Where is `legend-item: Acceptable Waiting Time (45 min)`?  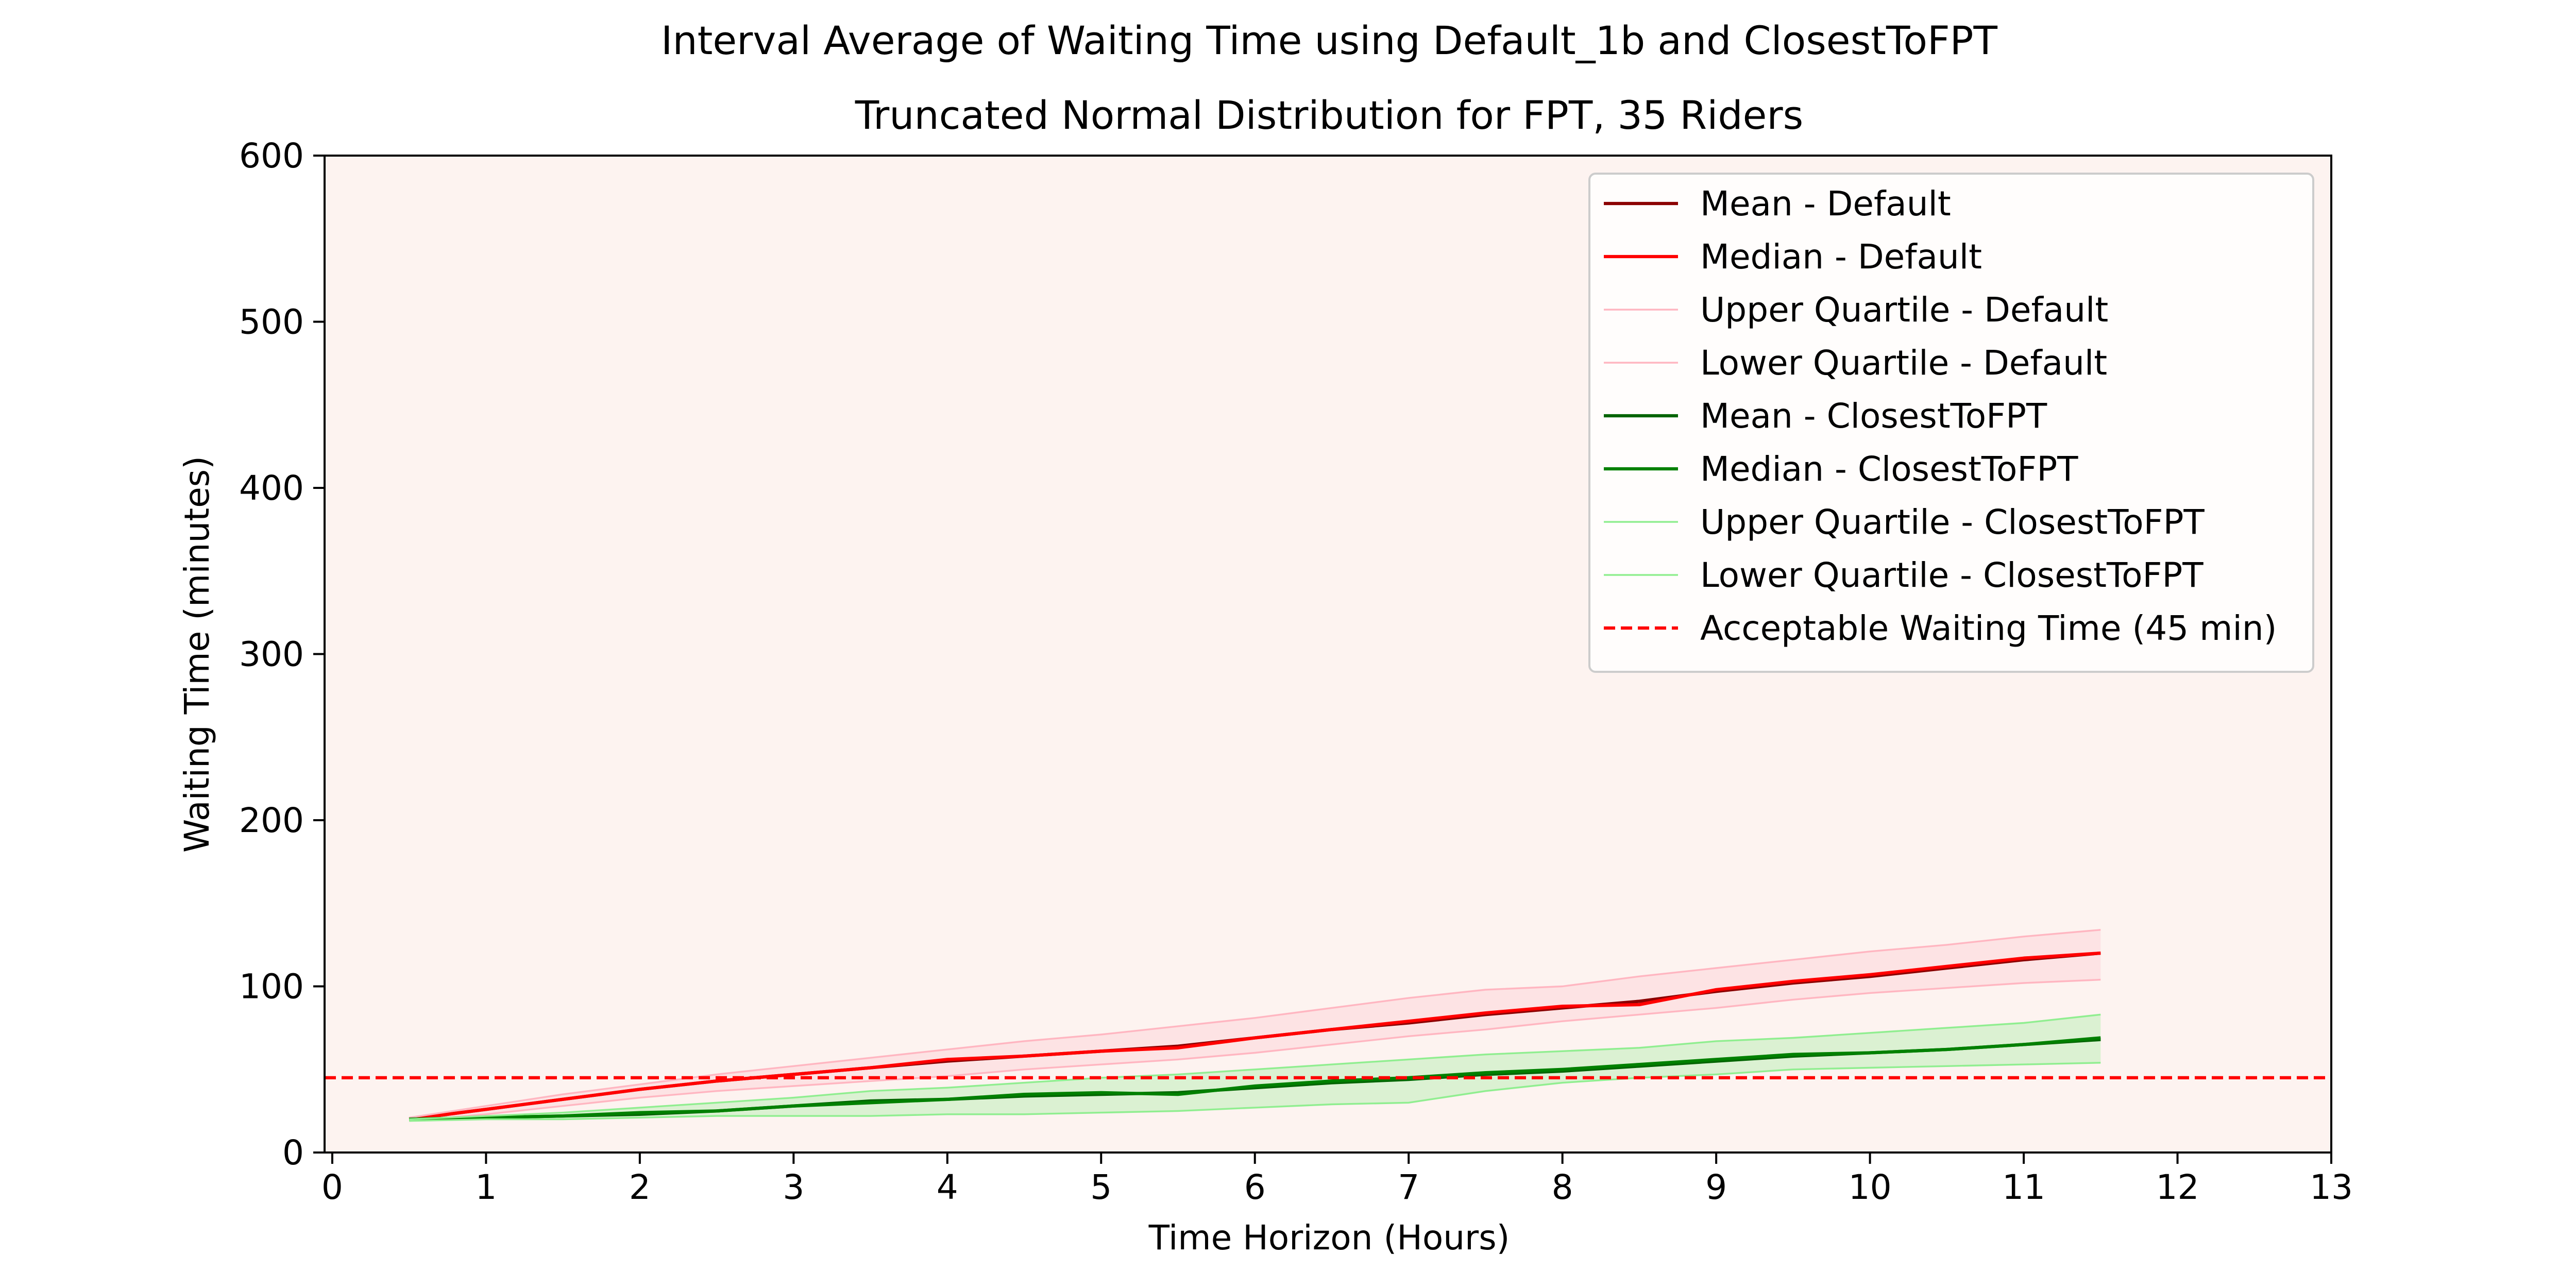 legend-item: Acceptable Waiting Time (45 min) is located at coordinates (1940, 628).